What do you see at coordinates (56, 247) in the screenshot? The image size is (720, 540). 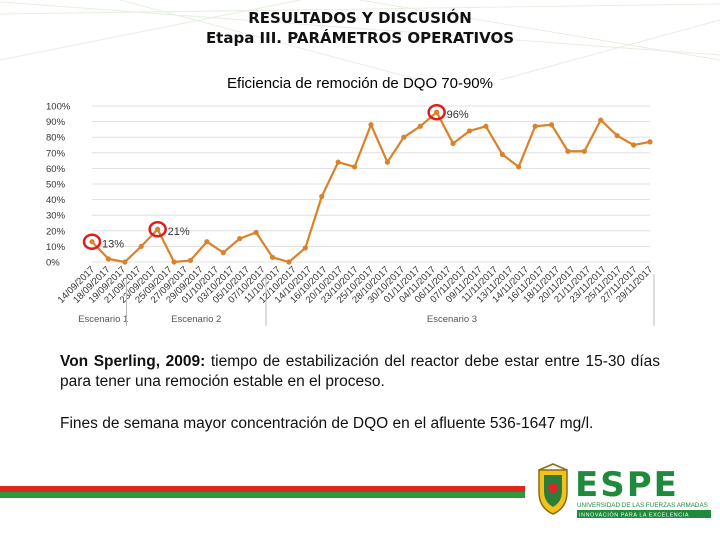 I see `y-tick-label: 10%` at bounding box center [56, 247].